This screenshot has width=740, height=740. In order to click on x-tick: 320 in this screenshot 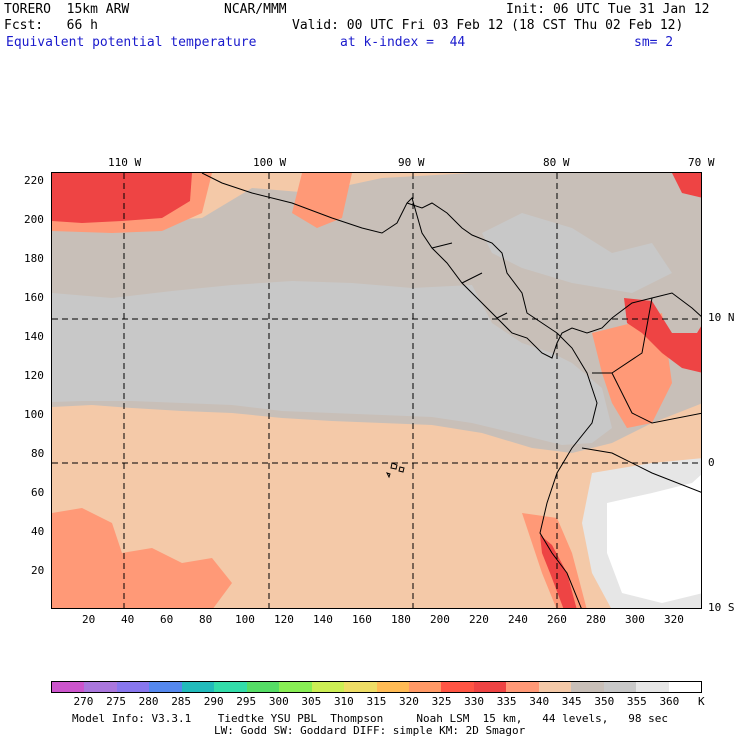, I will do `click(674, 619)`.